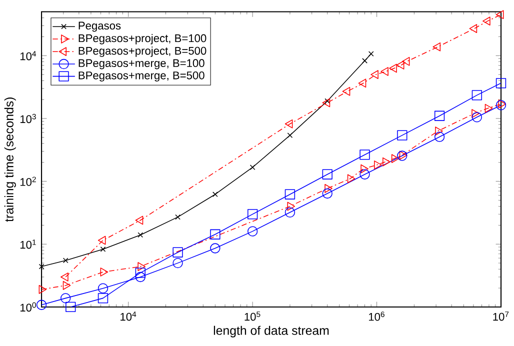 This screenshot has height=346, width=514. Describe the element at coordinates (141, 64) in the screenshot. I see `legend-label: BPegasos+merge, B=100` at that location.